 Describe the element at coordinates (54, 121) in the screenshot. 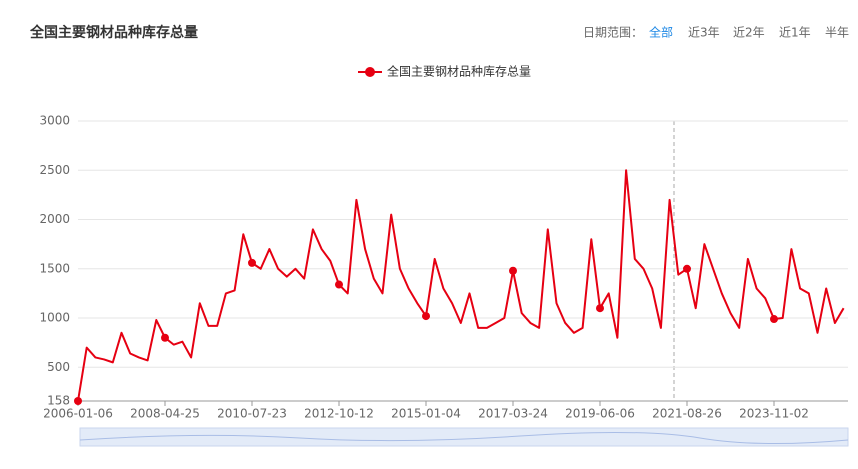

I see `y-tick-label: 3000` at that location.